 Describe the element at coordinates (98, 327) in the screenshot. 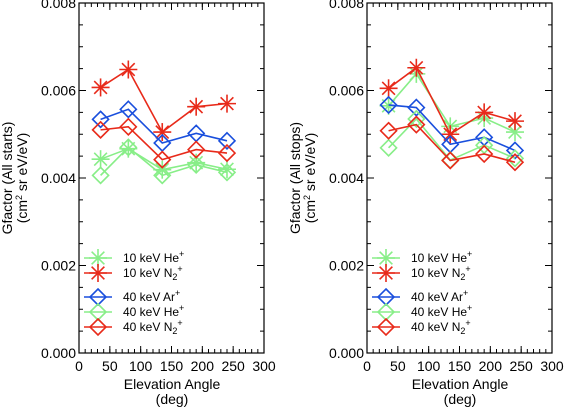

I see `legend-diamond-marker` at that location.